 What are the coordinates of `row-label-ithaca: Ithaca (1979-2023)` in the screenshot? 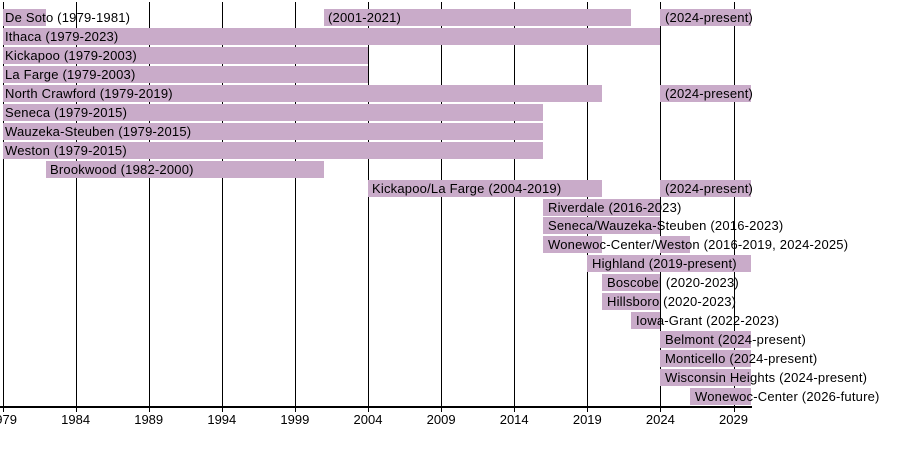 It's located at (62, 36).